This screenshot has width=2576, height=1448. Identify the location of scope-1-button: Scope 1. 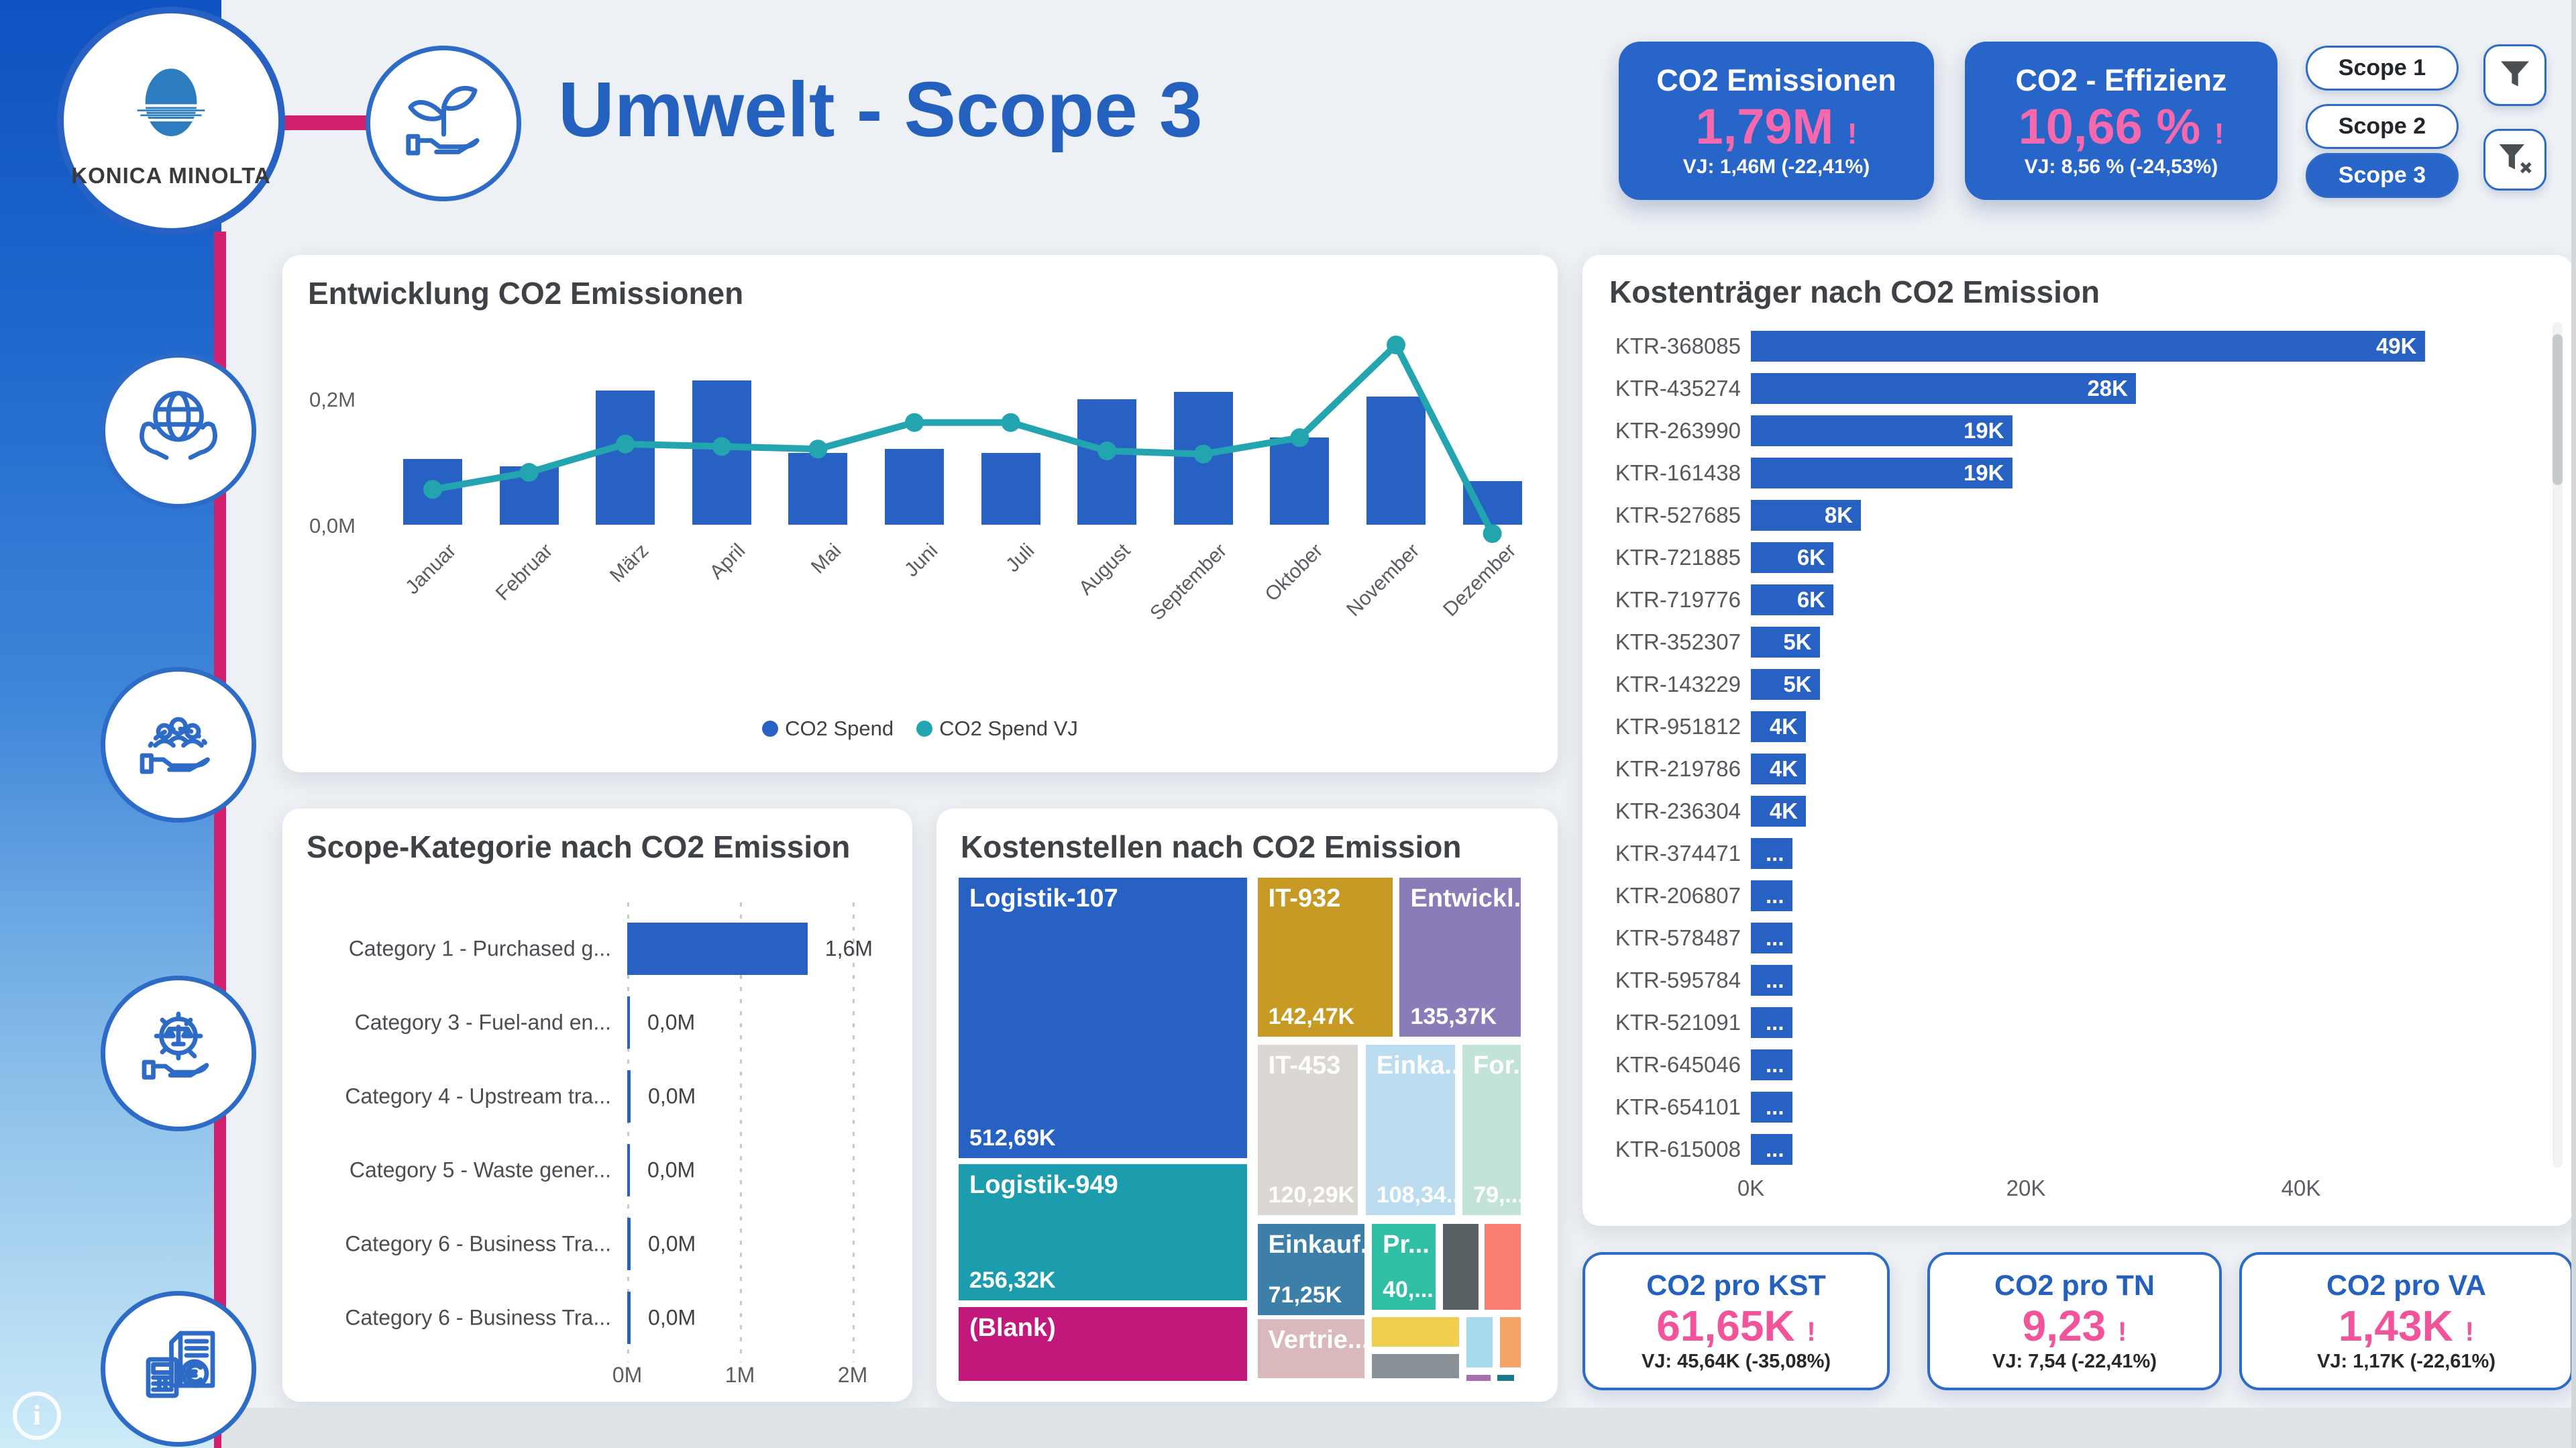
(2382, 68).